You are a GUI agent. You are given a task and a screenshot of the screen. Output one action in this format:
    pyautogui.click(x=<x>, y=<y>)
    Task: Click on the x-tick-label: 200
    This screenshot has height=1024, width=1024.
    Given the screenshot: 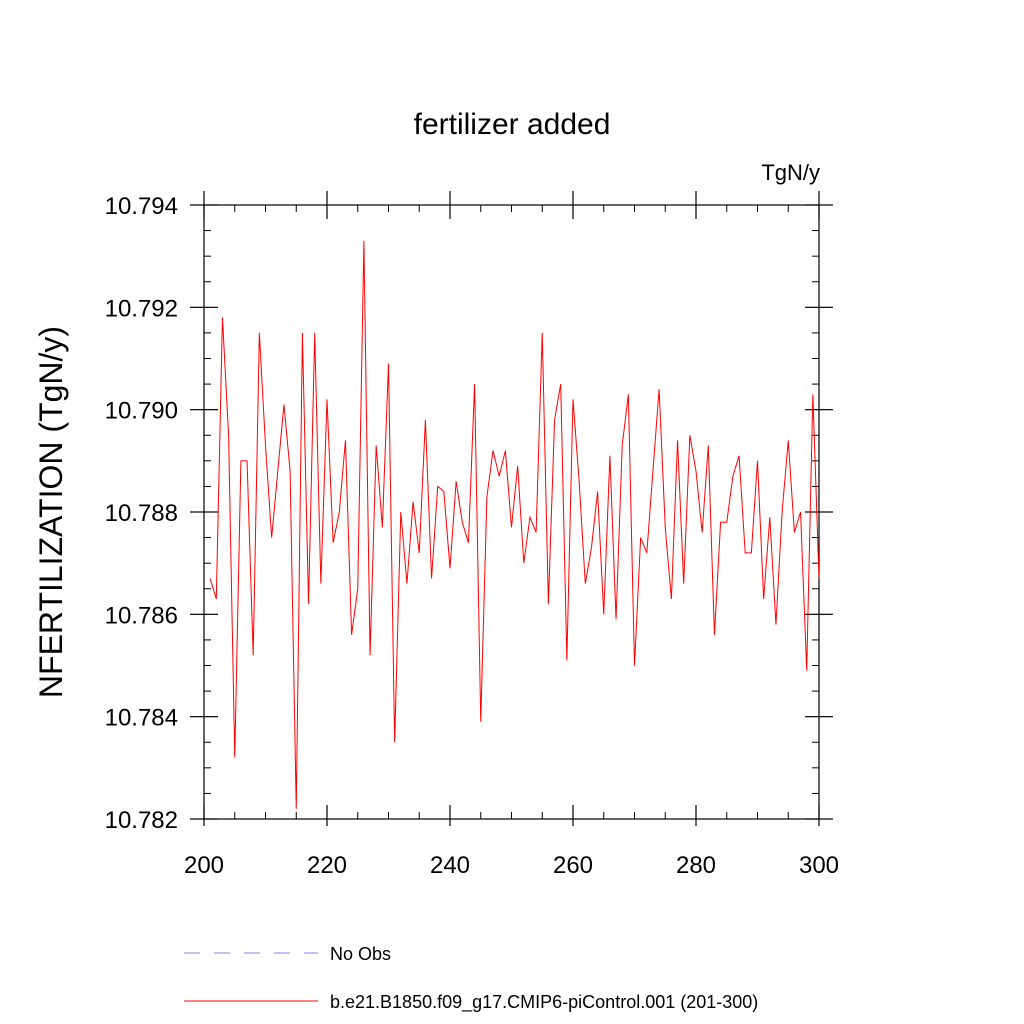 What is the action you would take?
    pyautogui.click(x=204, y=865)
    